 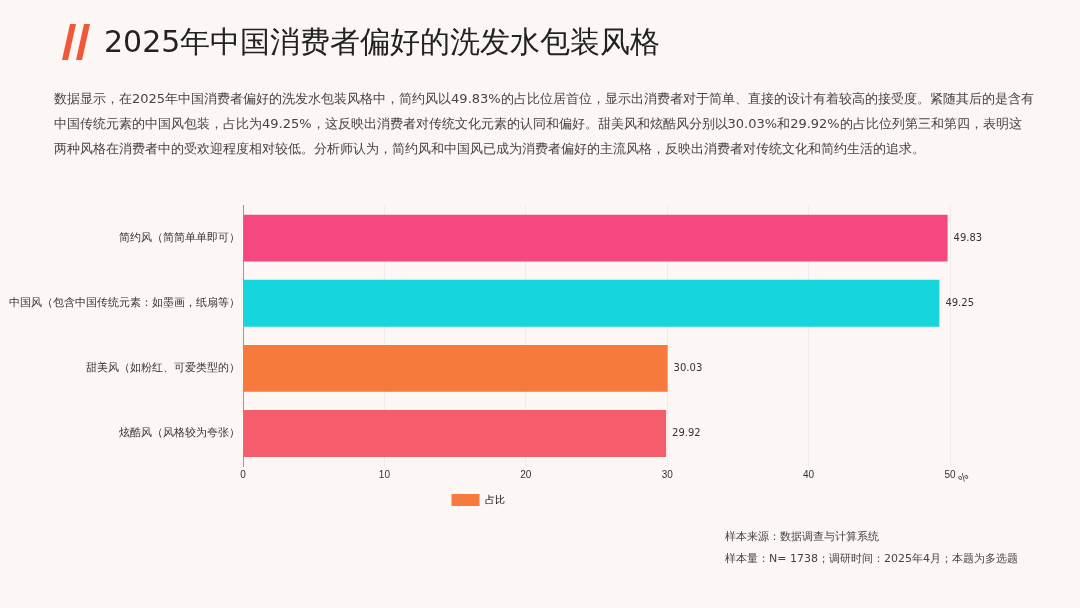 What do you see at coordinates (688, 367) in the screenshot?
I see `data-label: 30.03` at bounding box center [688, 367].